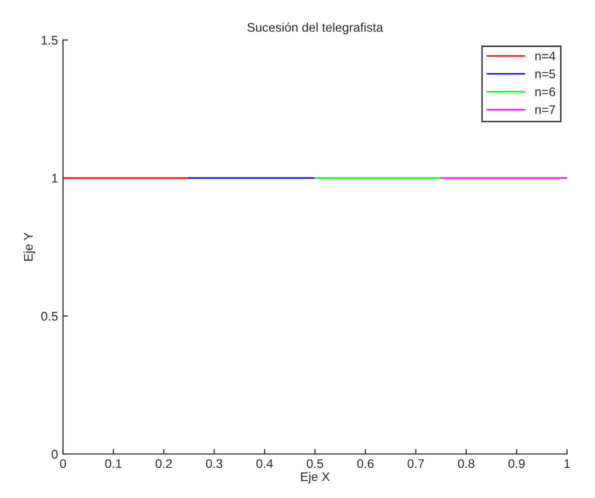 The height and width of the screenshot is (498, 595). What do you see at coordinates (365, 463) in the screenshot?
I see `x-tick-label: 0.6` at bounding box center [365, 463].